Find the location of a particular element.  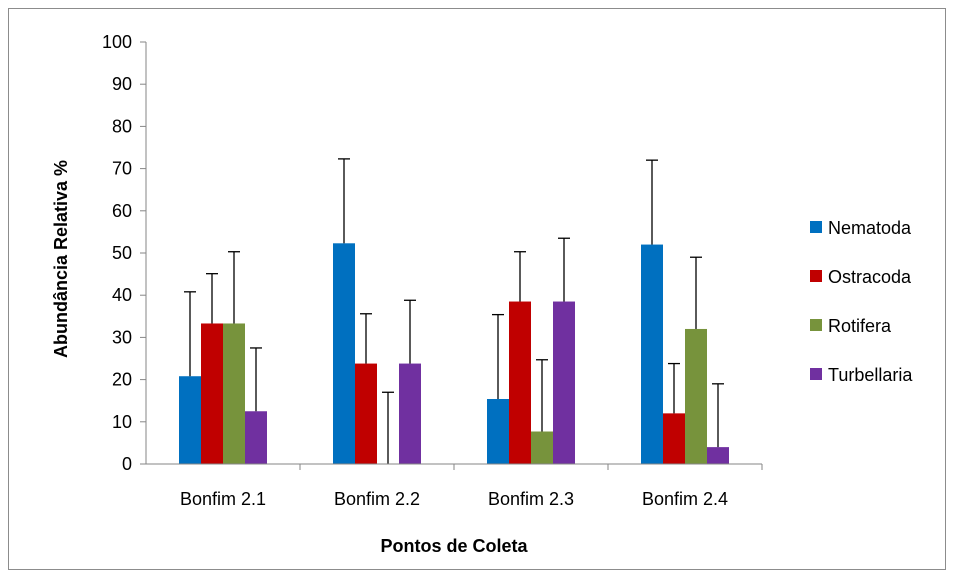

y-tick-label: 70 is located at coordinates (122, 169).